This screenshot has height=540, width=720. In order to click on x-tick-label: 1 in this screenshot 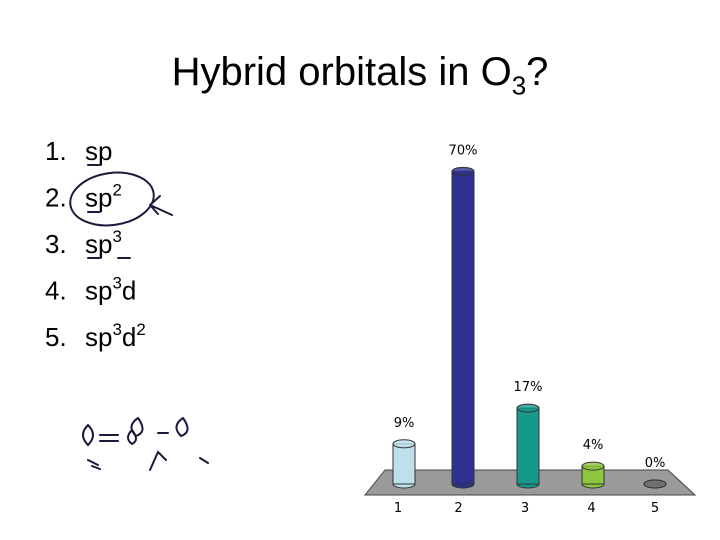, I will do `click(398, 508)`.